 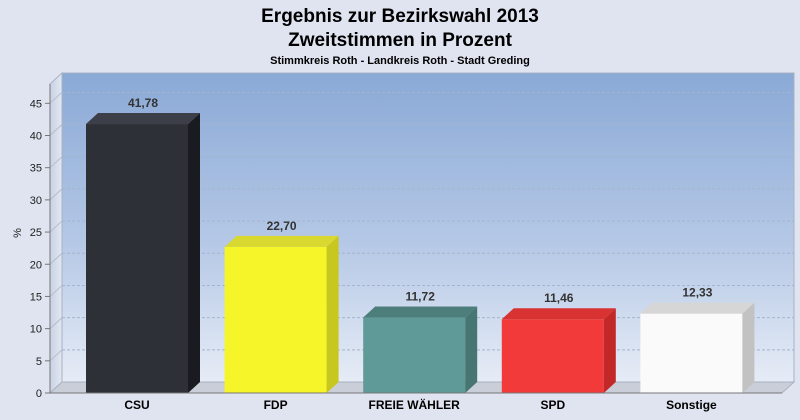 I want to click on y-tick-label: 30, so click(x=36, y=201).